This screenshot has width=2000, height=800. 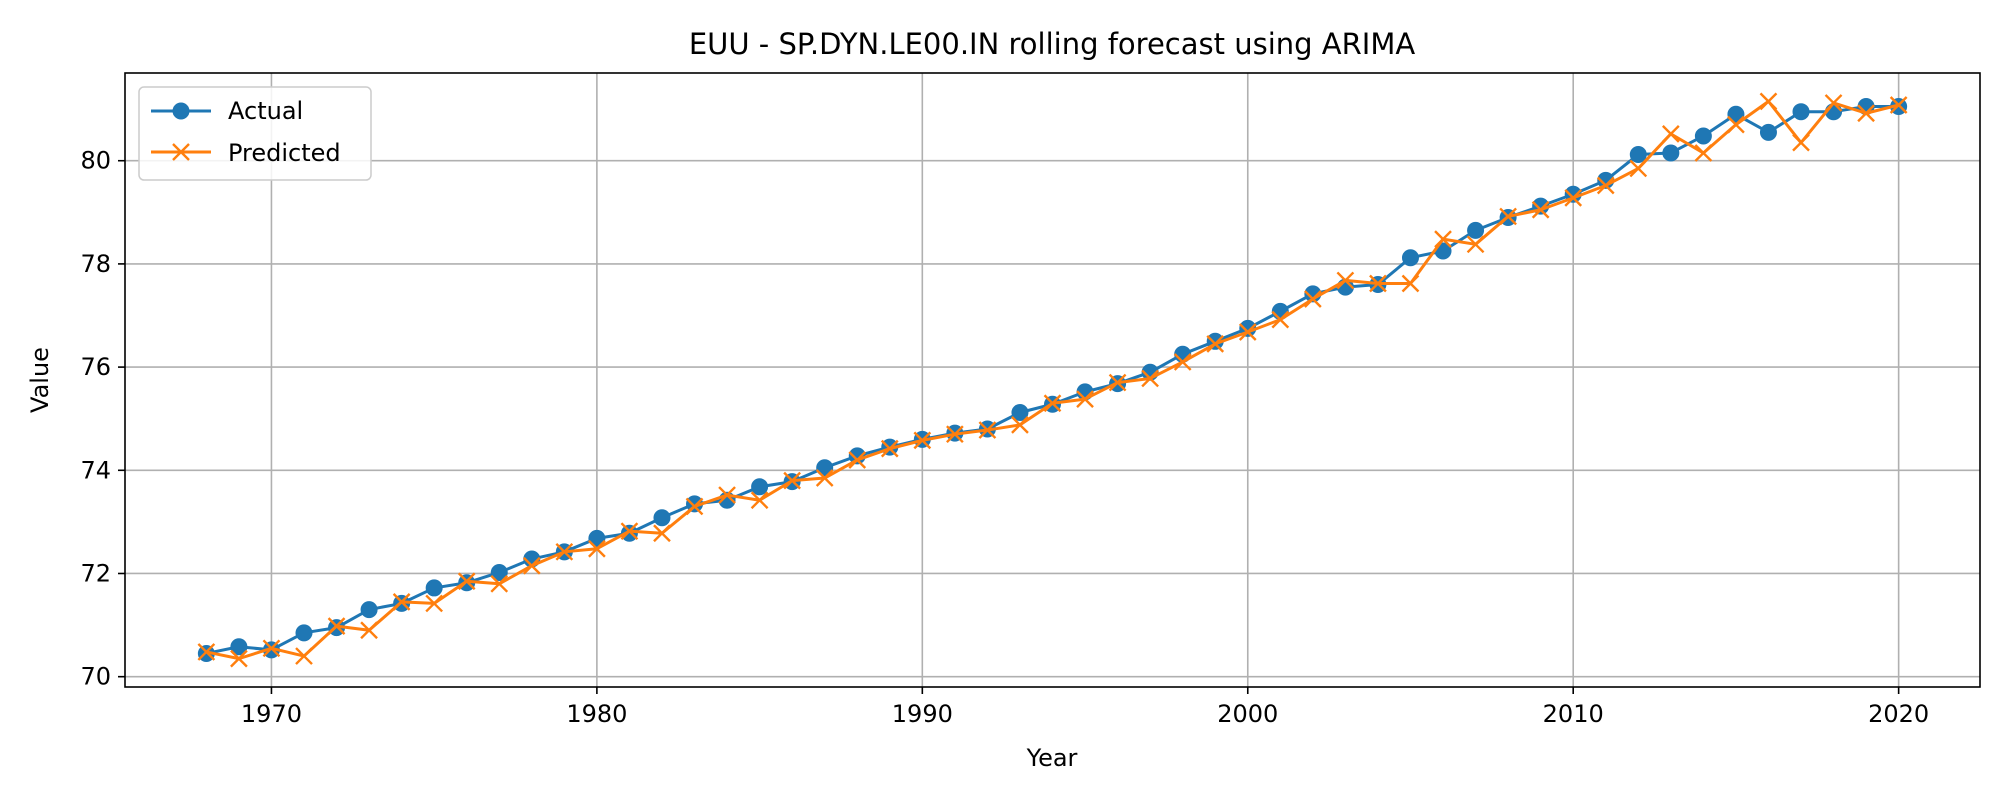 I want to click on legend-swatch-predicted, so click(x=181, y=152).